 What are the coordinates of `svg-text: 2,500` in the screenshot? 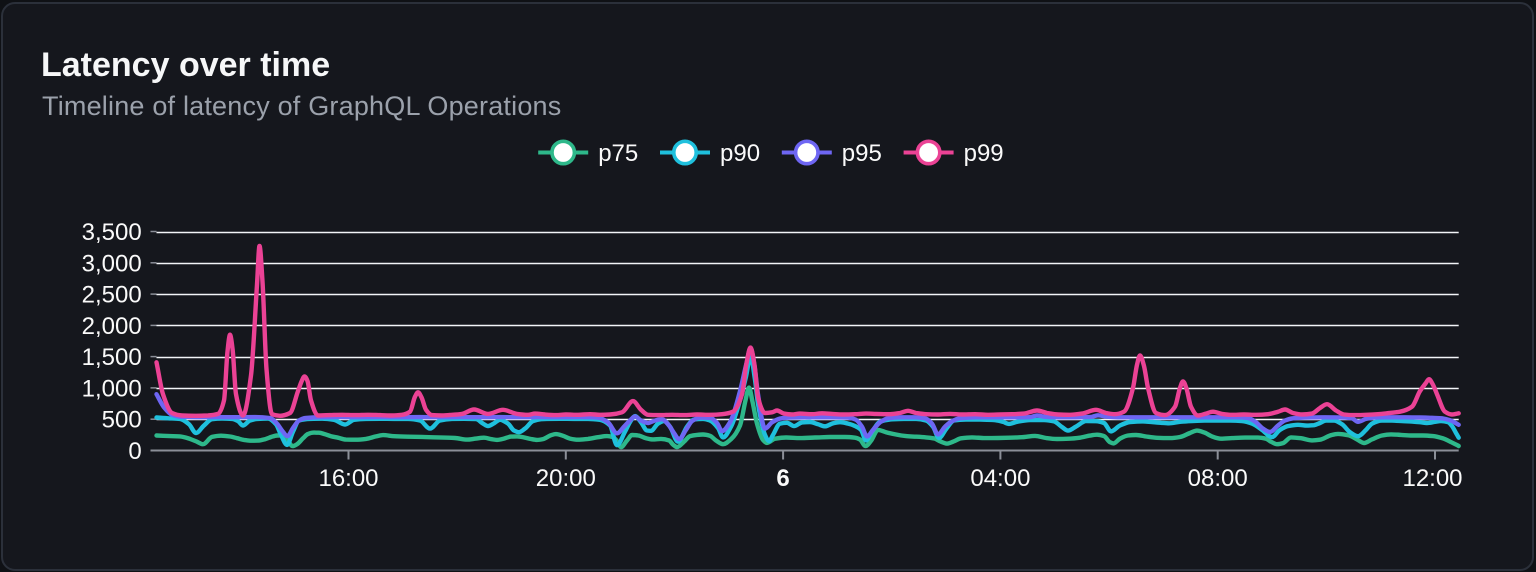 It's located at (112, 295).